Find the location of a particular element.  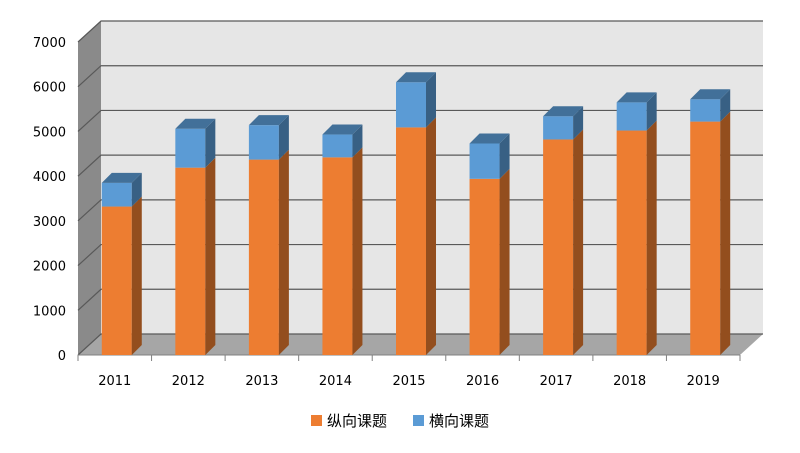

y-tick-label: 3000 is located at coordinates (49, 222).